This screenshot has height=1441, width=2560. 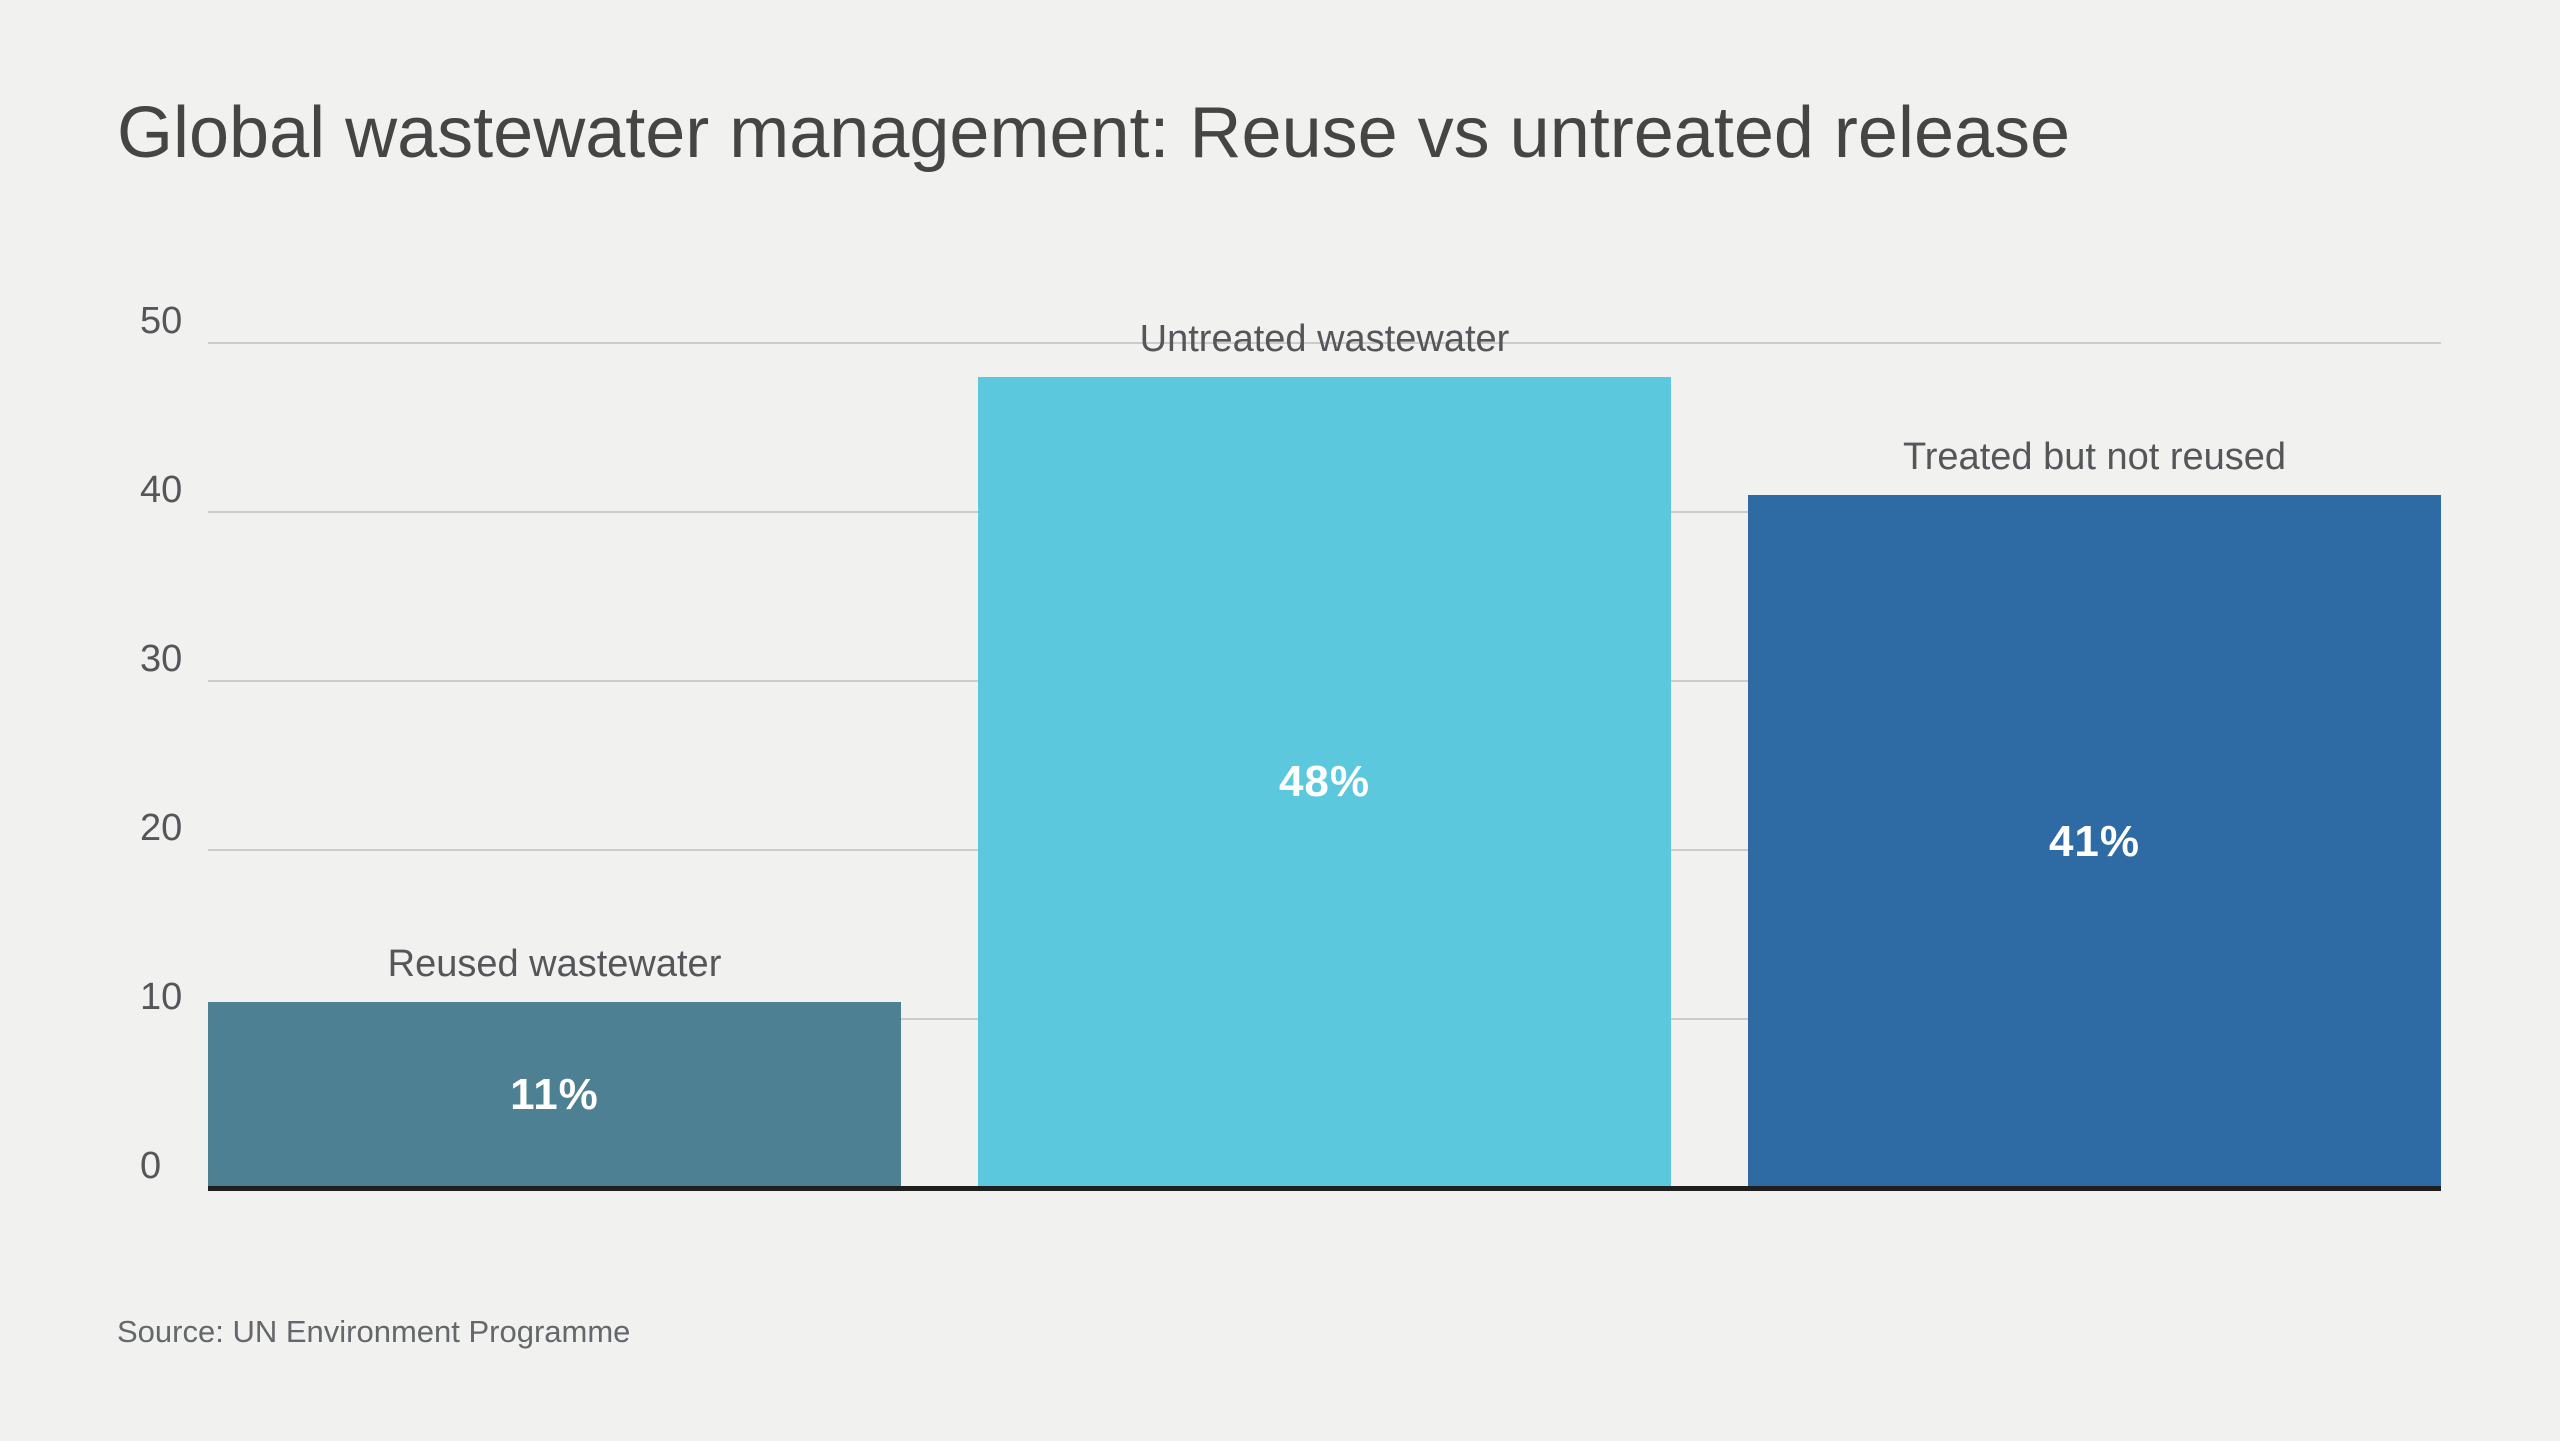 I want to click on source-note: Source: UN Environment Programme, so click(x=374, y=1331).